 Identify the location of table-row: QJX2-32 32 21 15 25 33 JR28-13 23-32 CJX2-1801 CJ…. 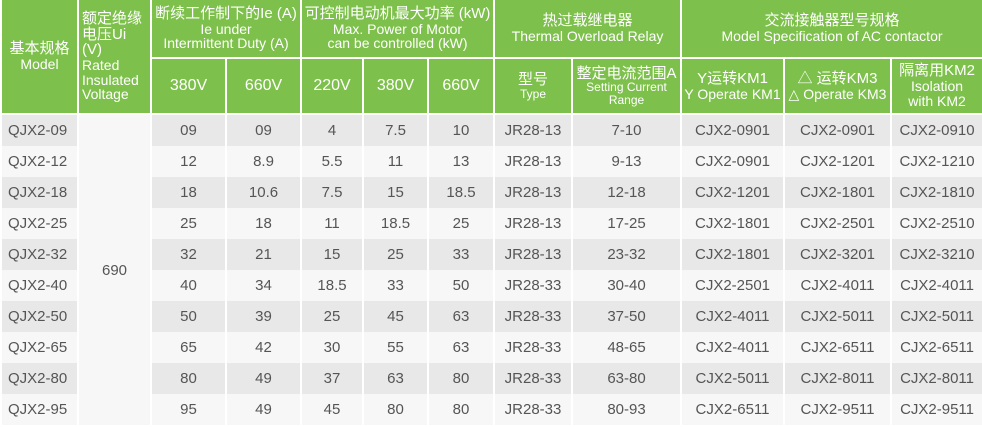
(491, 254).